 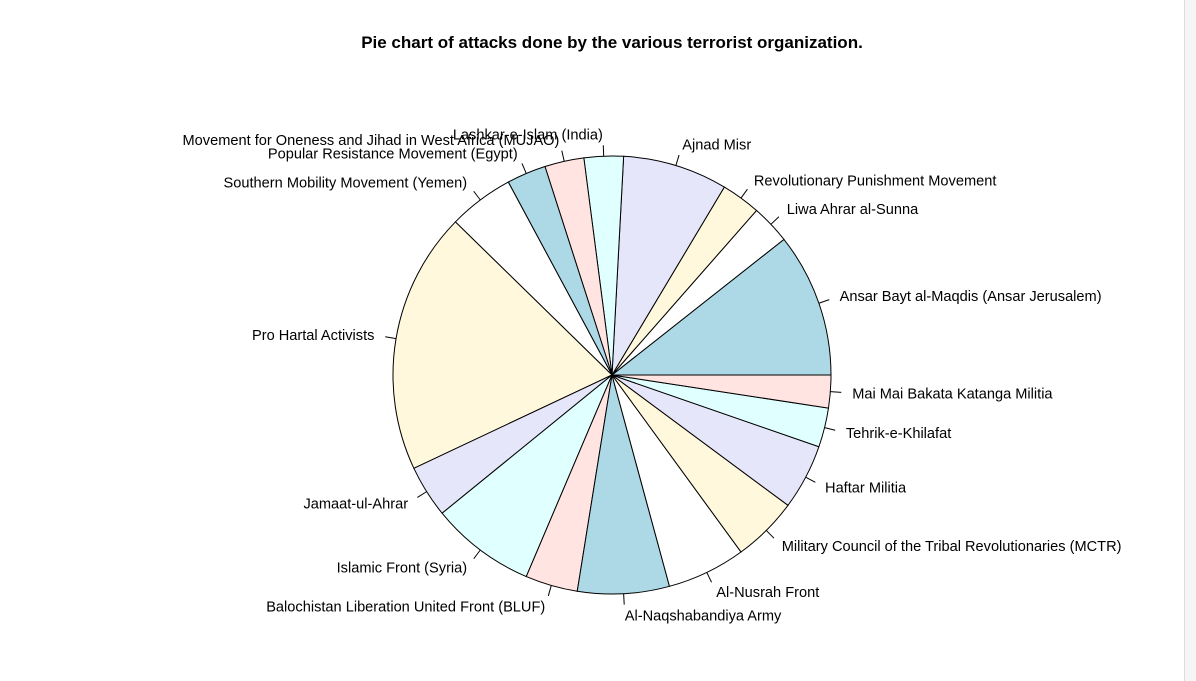 What do you see at coordinates (810, 479) in the screenshot?
I see `label-tick-haftar-militia` at bounding box center [810, 479].